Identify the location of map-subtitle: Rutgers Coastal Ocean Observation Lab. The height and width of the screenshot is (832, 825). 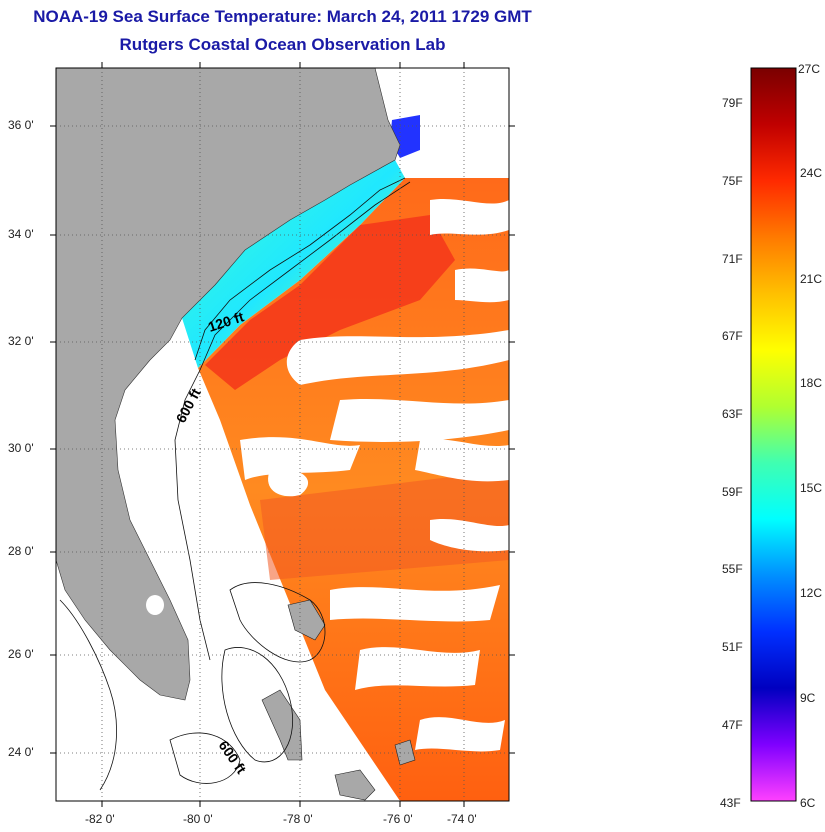
(282, 44).